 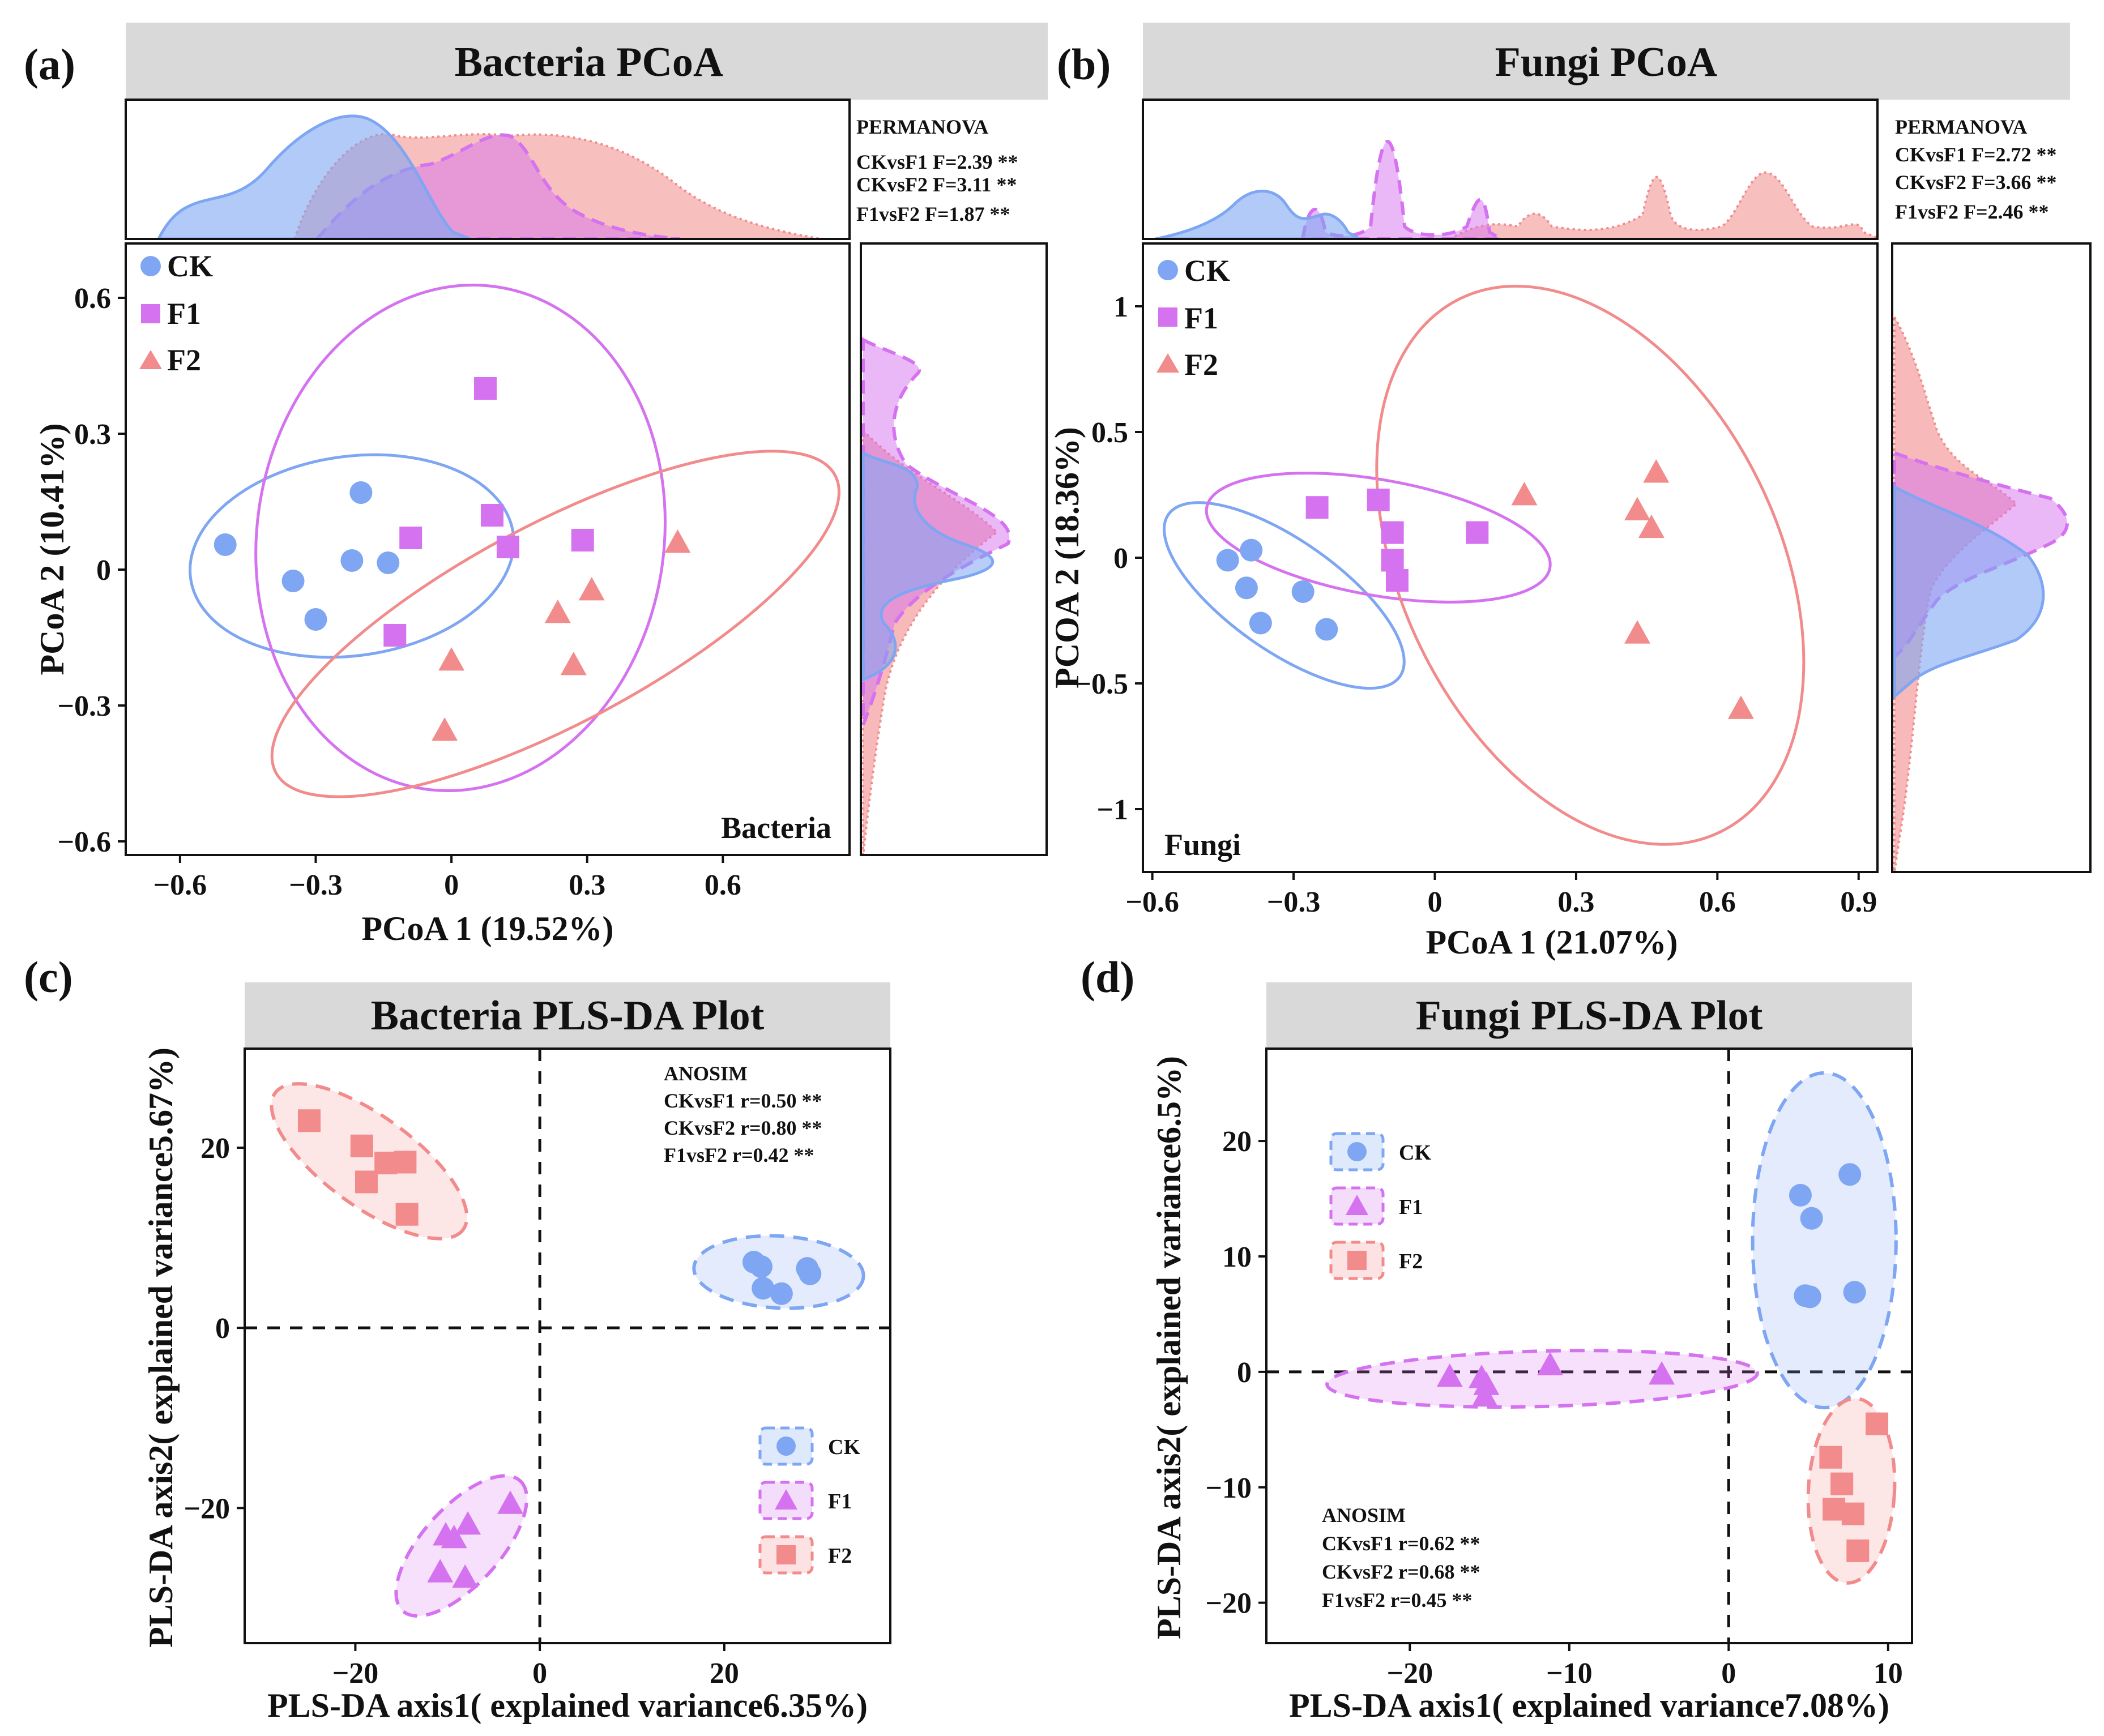 I want to click on panel-b-legend-f1: F1, so click(x=1201, y=318).